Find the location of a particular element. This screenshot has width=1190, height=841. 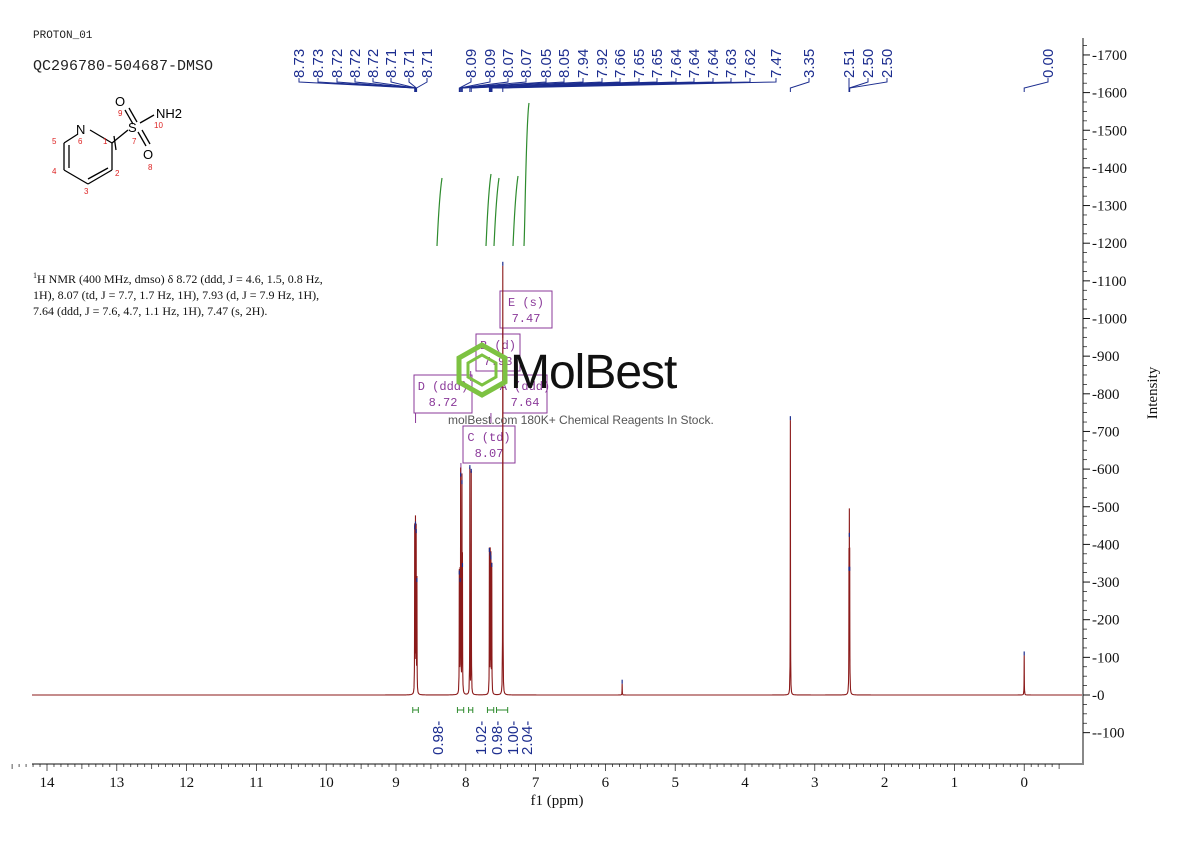

y-tick-label: -1200 is located at coordinates (1109, 244).